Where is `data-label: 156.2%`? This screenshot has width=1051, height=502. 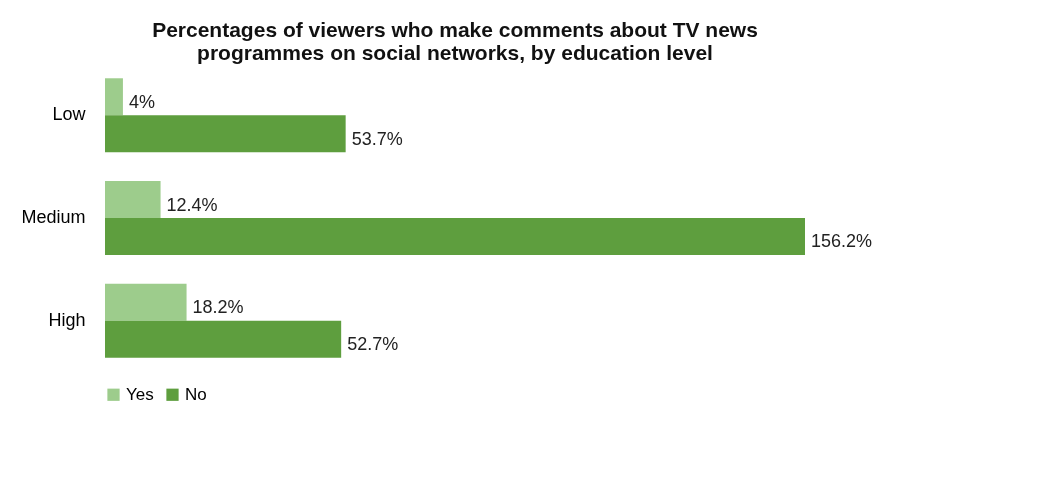
data-label: 156.2% is located at coordinates (842, 241).